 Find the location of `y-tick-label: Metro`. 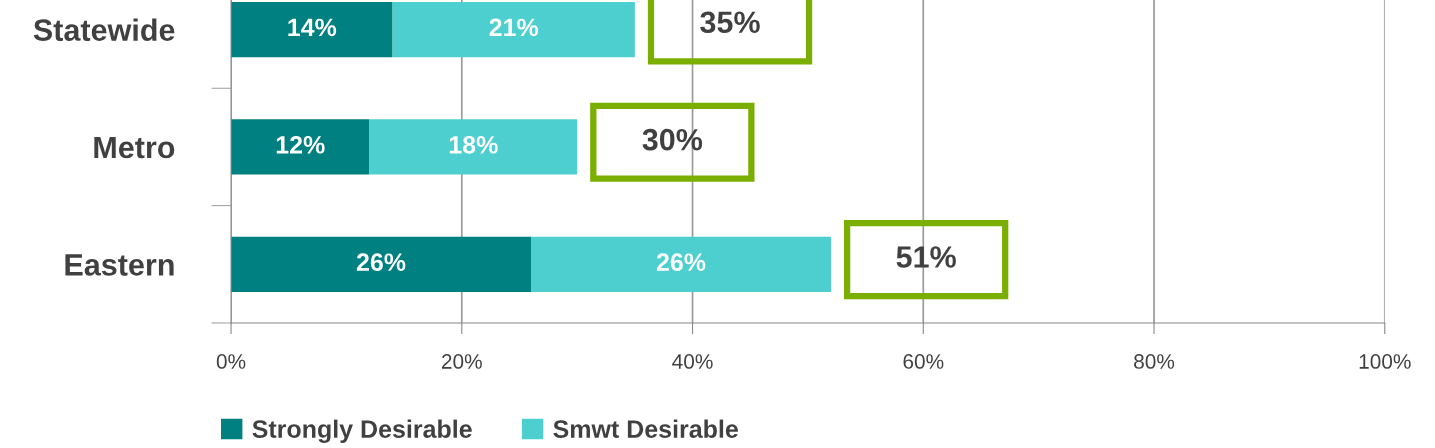

y-tick-label: Metro is located at coordinates (134, 147).